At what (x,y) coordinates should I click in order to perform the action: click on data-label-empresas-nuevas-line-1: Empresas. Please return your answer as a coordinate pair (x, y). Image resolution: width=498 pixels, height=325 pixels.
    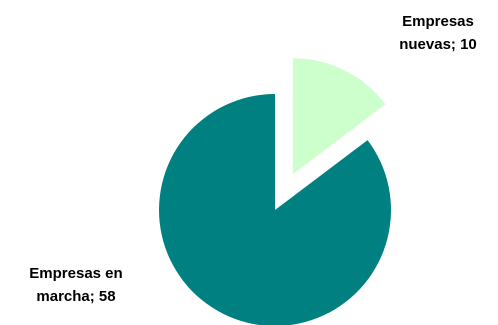
    Looking at the image, I should click on (438, 21).